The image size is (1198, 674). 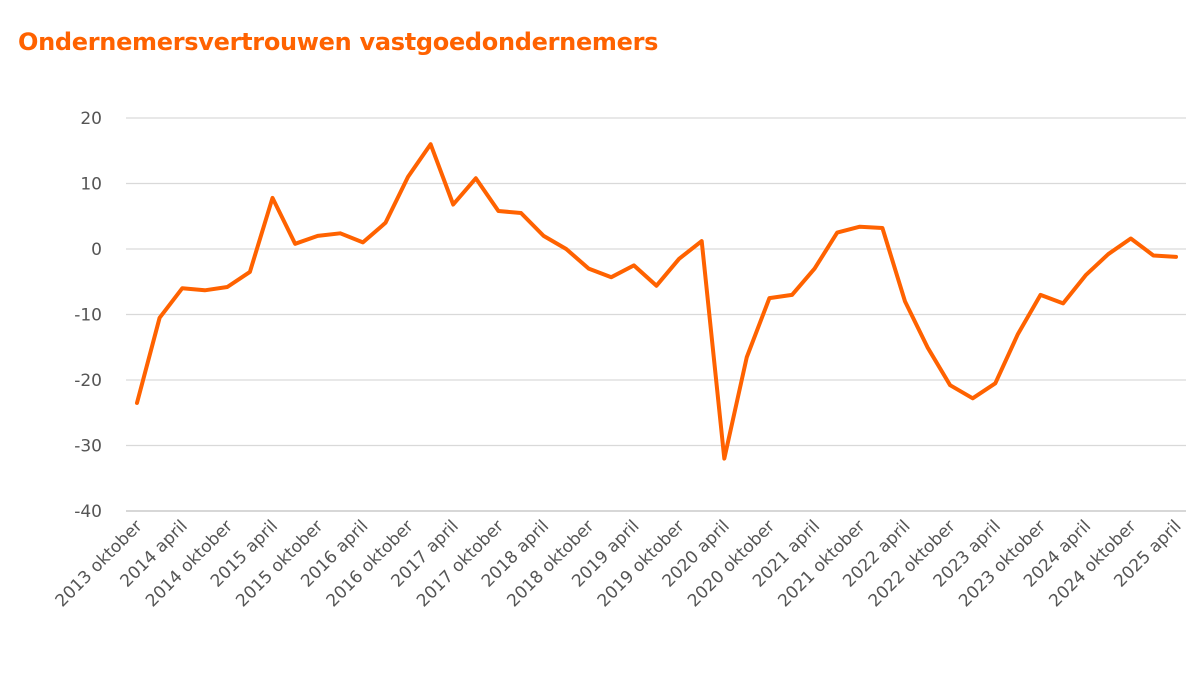 I want to click on y-tick-label: -30, so click(x=88, y=447).